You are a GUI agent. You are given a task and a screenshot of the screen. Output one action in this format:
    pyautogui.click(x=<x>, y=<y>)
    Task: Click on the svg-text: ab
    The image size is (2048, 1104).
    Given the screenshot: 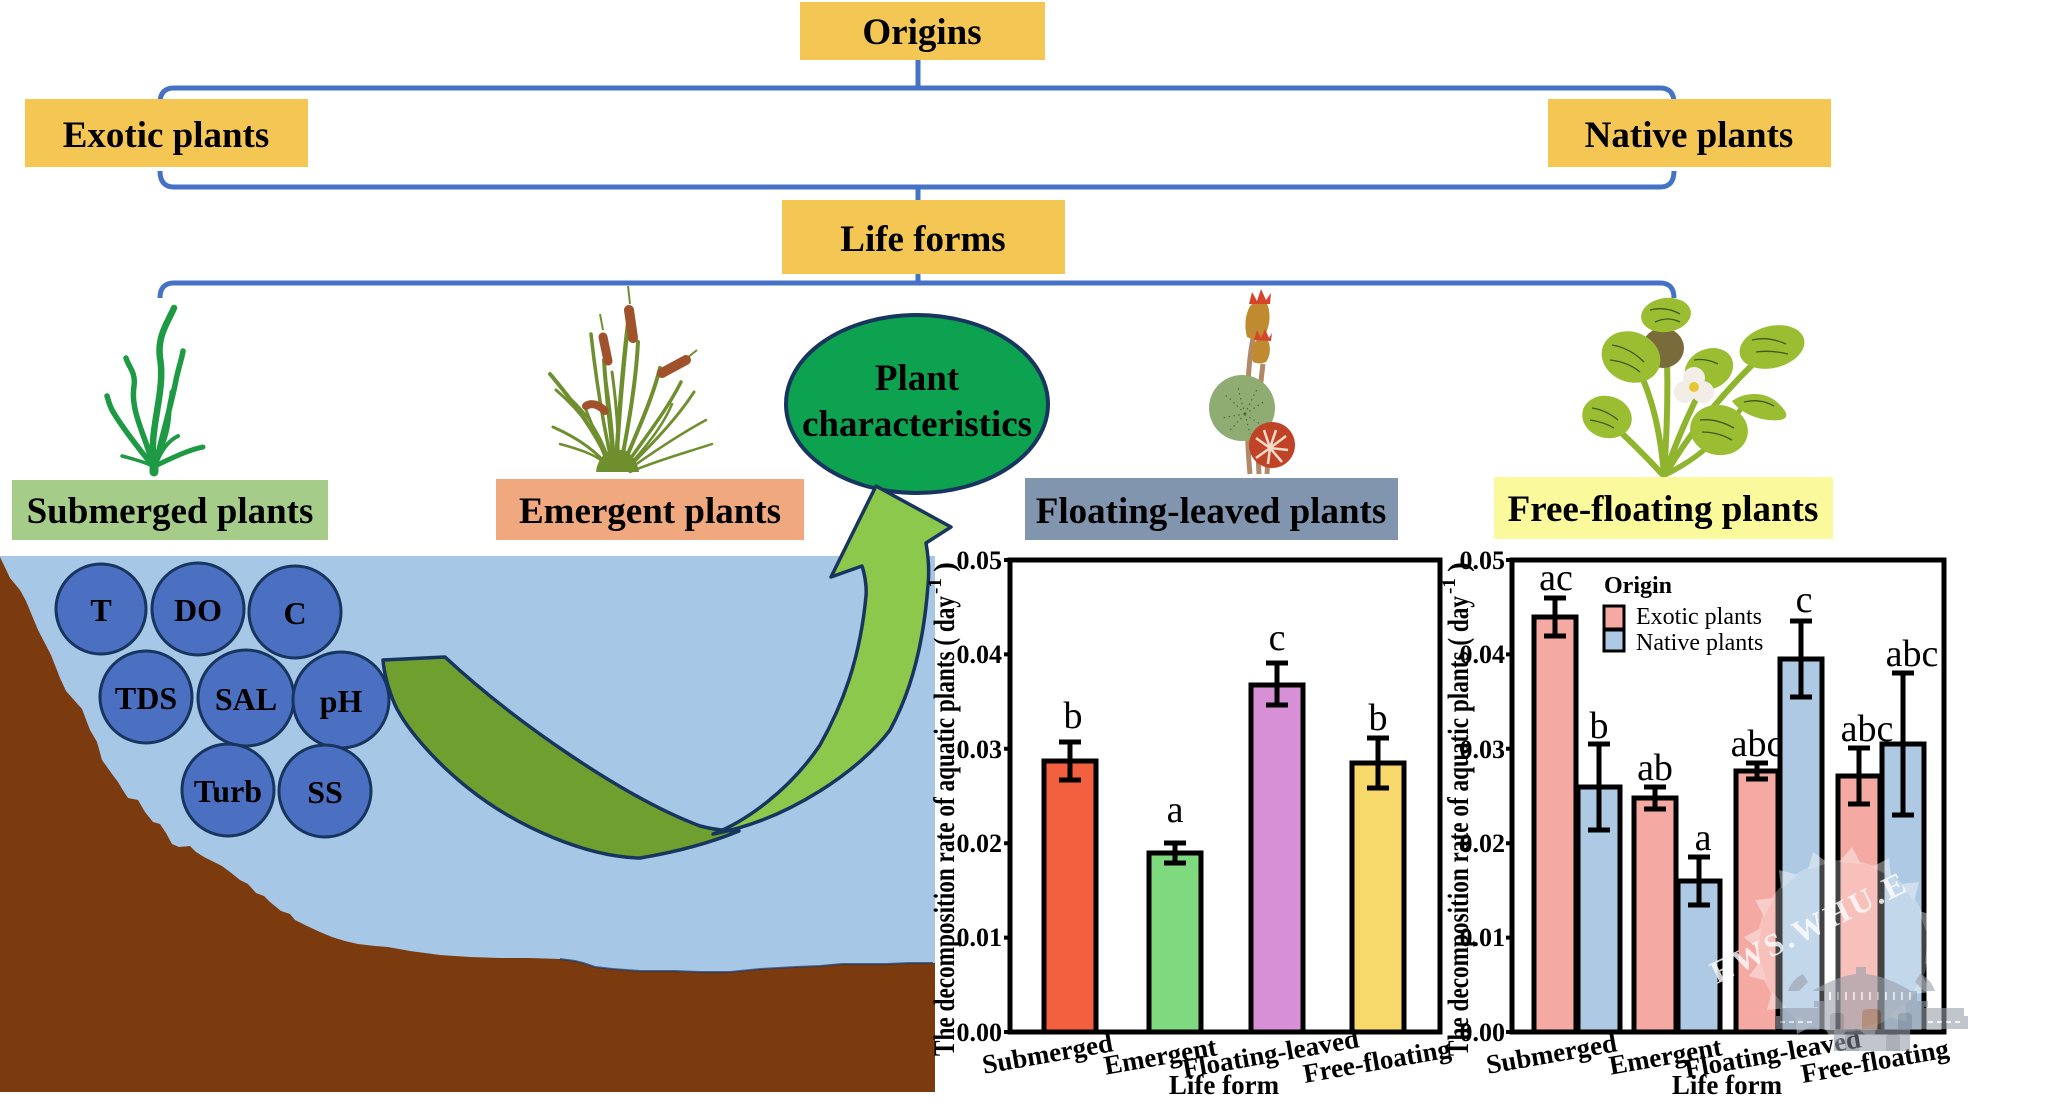 What is the action you would take?
    pyautogui.click(x=1655, y=768)
    